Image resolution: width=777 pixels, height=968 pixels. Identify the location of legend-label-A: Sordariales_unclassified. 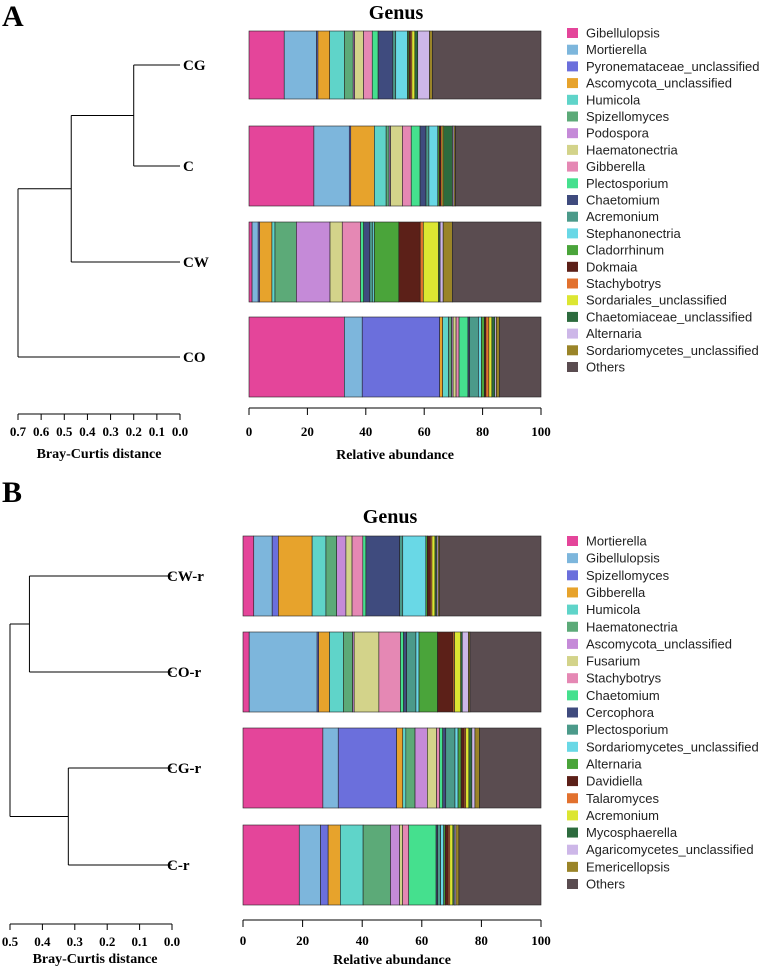
(656, 300).